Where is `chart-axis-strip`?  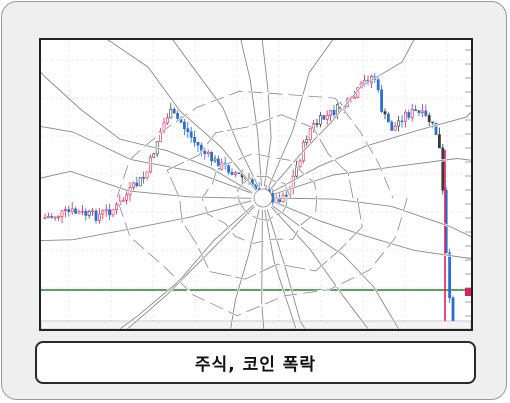
chart-axis-strip is located at coordinates (256, 324).